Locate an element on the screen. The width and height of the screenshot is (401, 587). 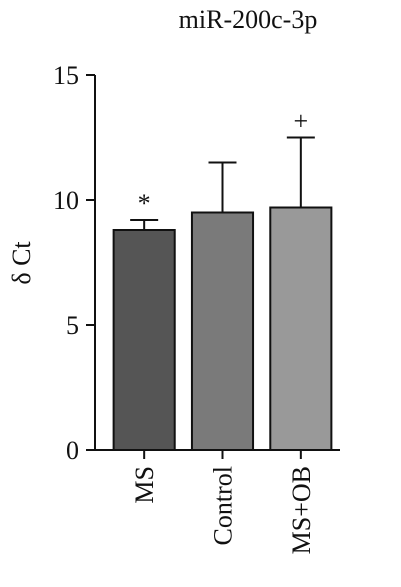
y-axis-label: δ Ct is located at coordinates (21, 263).